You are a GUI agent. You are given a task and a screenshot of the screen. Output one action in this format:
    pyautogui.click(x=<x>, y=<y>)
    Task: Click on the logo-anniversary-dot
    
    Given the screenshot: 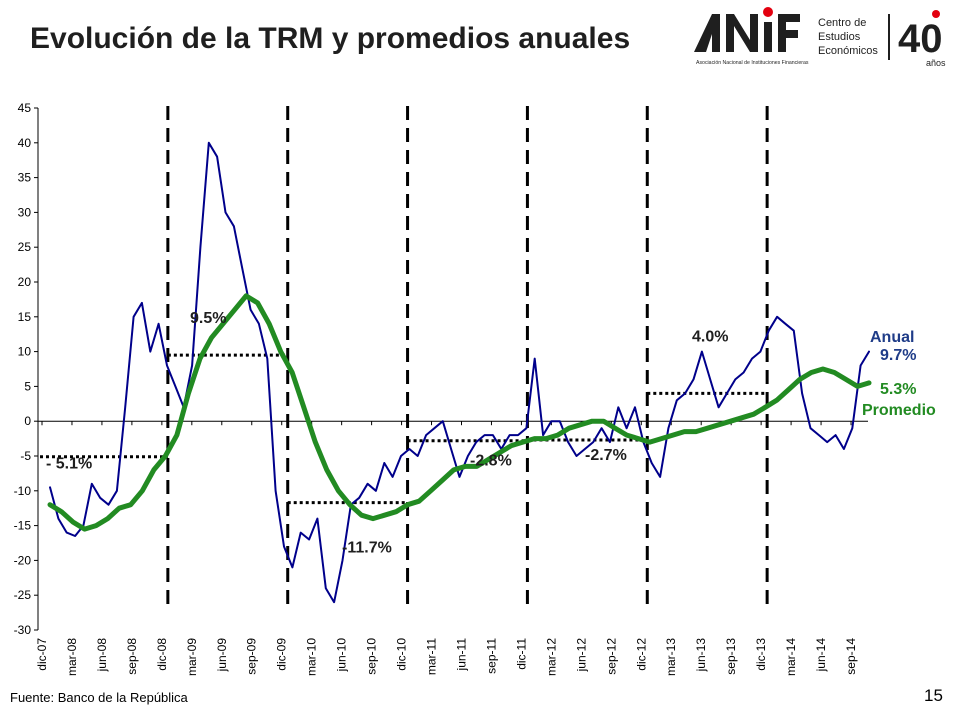 What is the action you would take?
    pyautogui.click(x=936, y=14)
    